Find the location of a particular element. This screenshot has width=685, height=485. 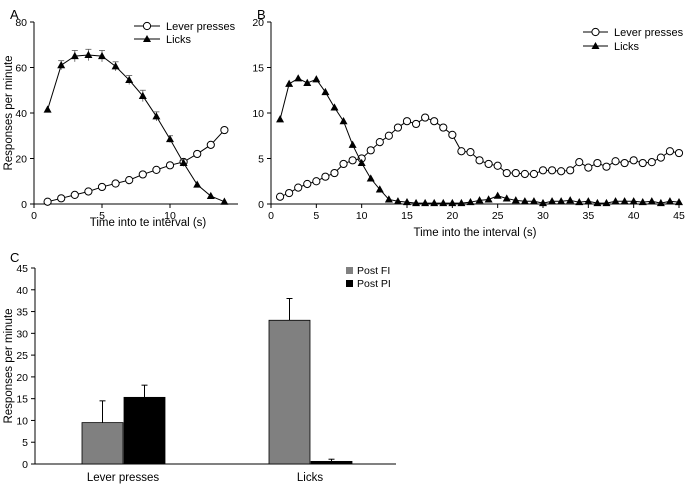

y-tick-label: 40 is located at coordinates (21, 114).